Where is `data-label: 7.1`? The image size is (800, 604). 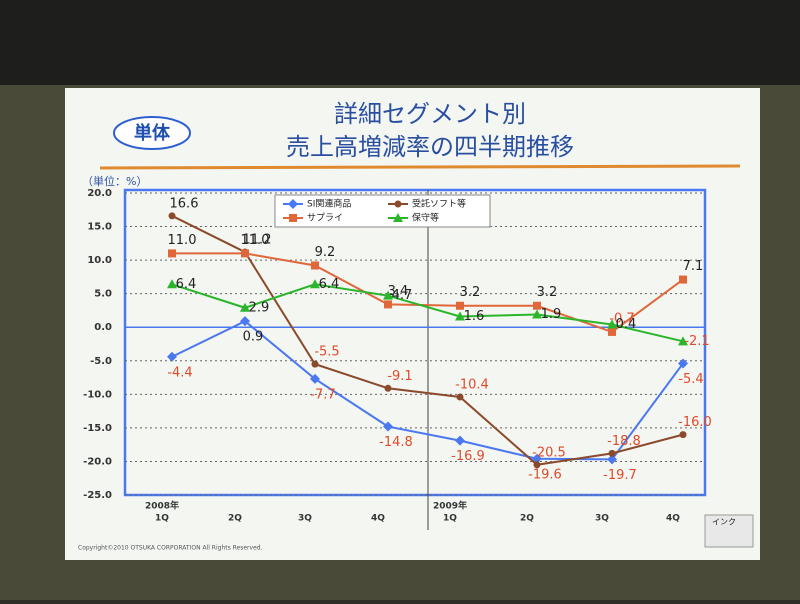
data-label: 7.1 is located at coordinates (693, 266).